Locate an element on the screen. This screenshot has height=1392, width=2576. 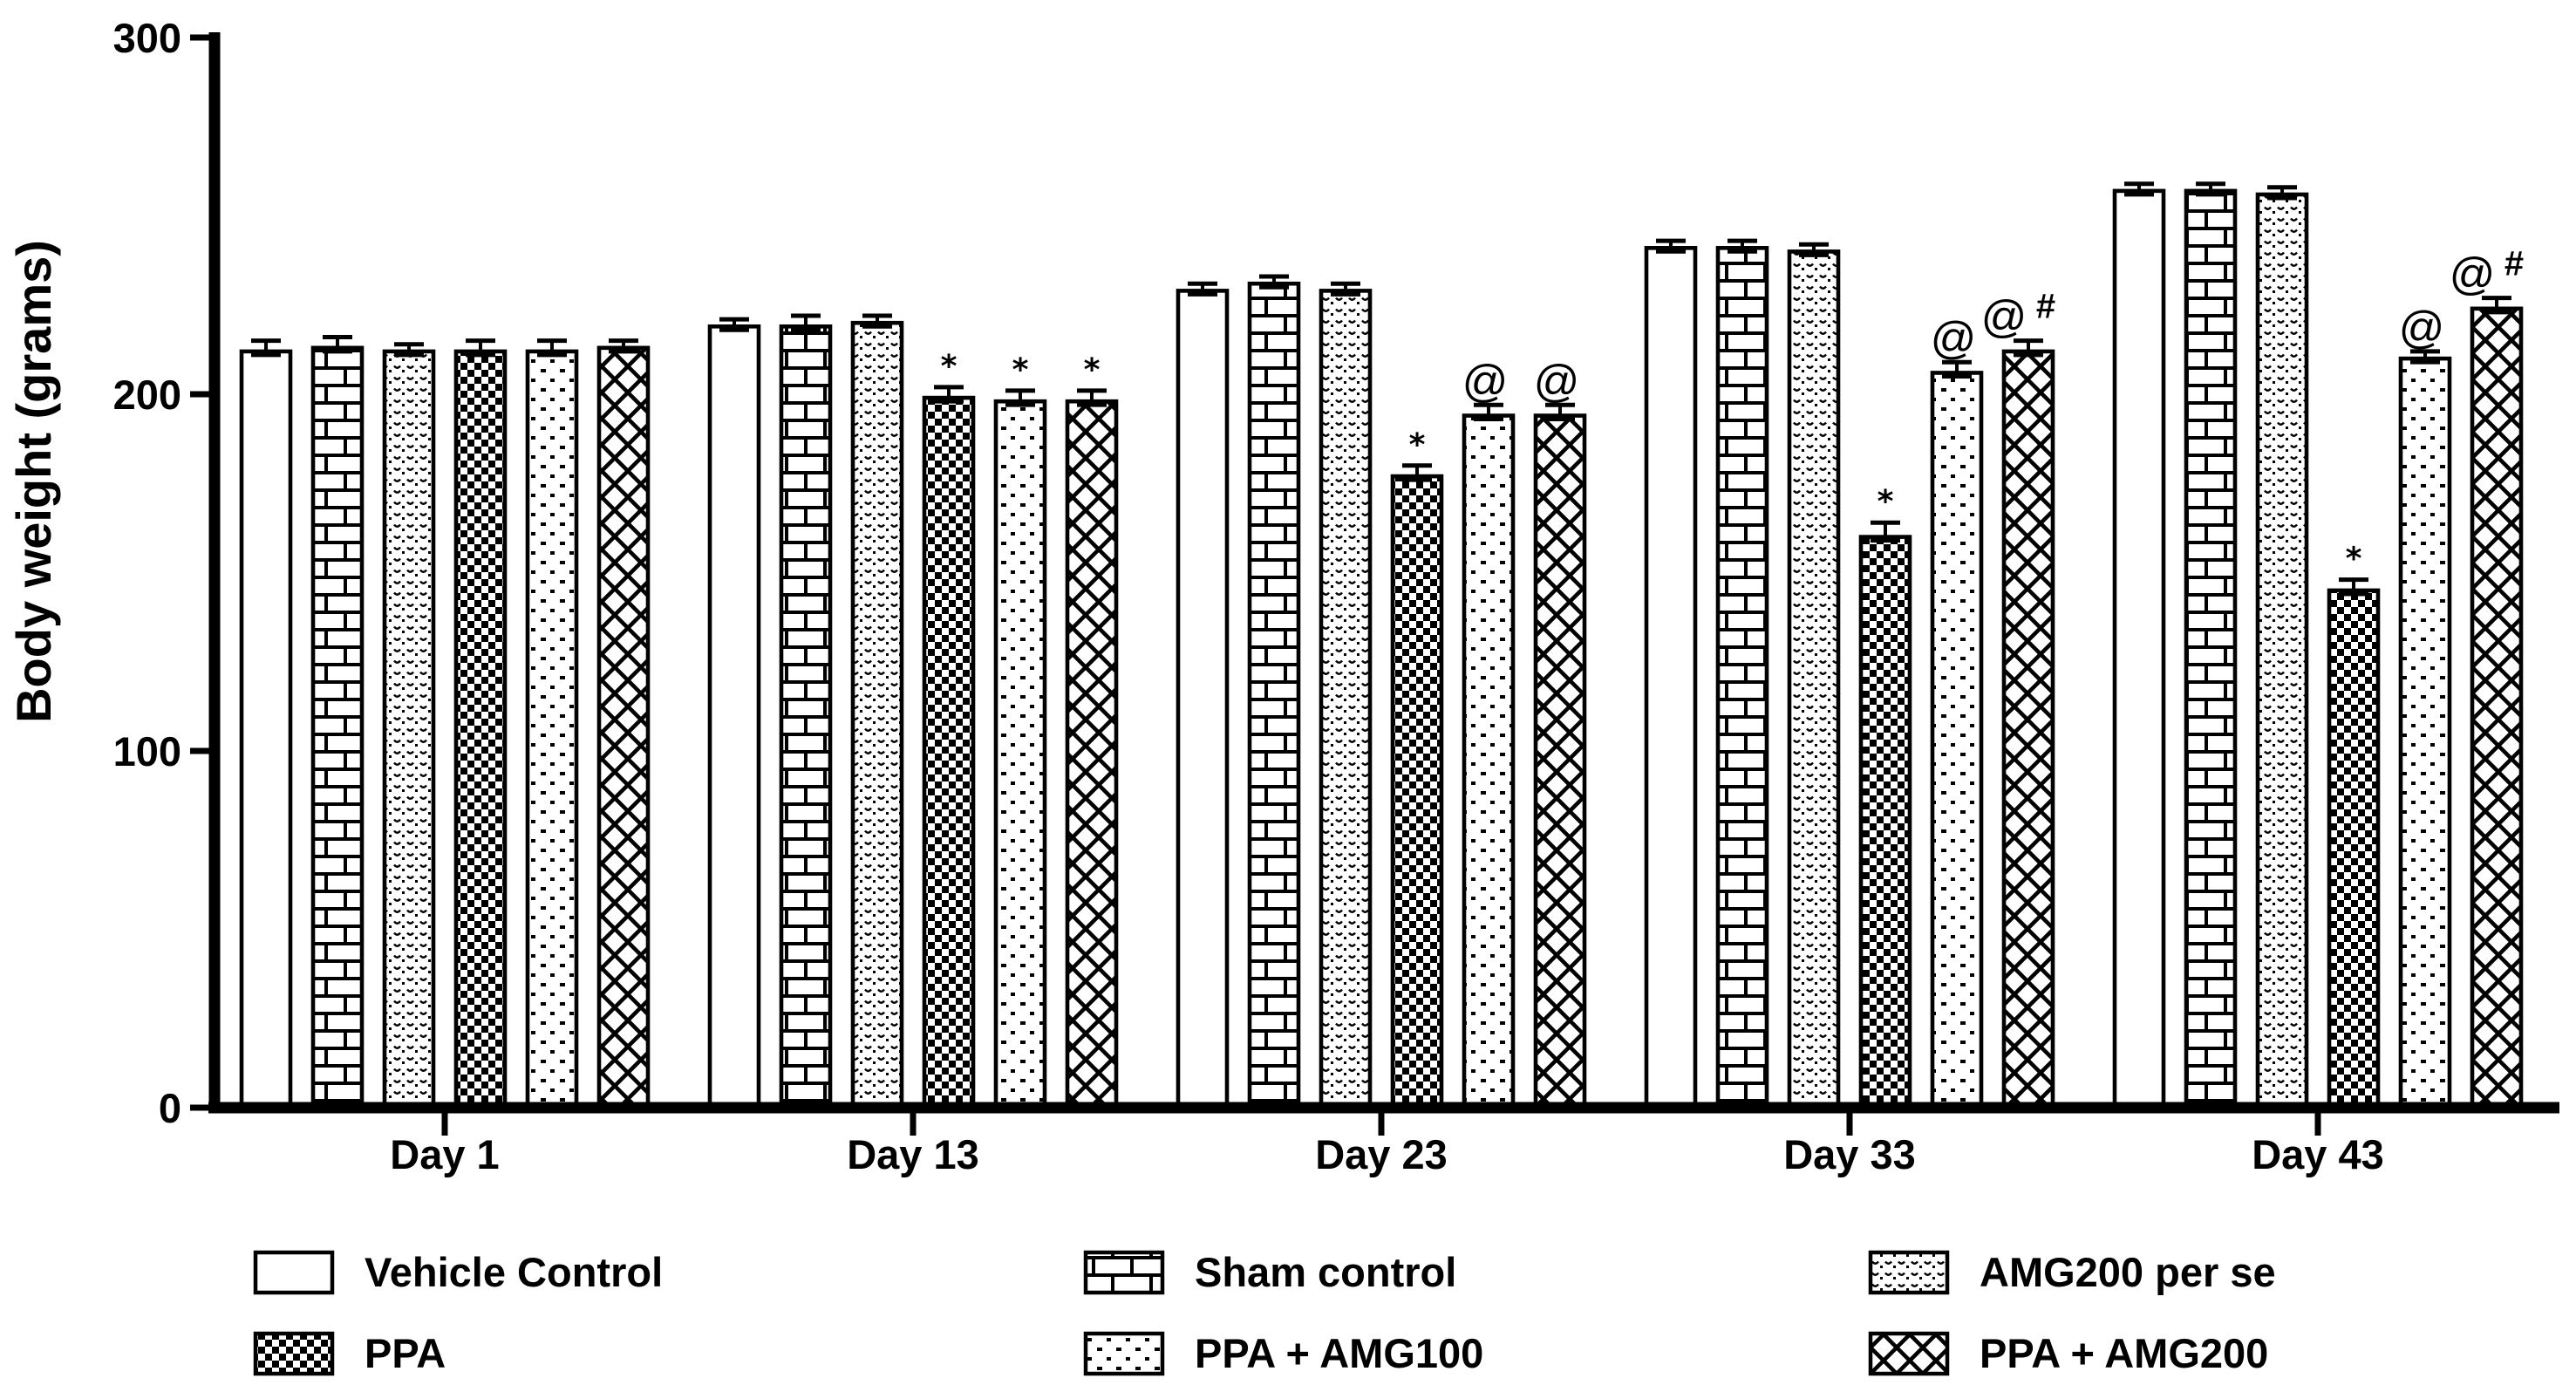
bar-Vehicle Control-Day 33 is located at coordinates (1671, 674).